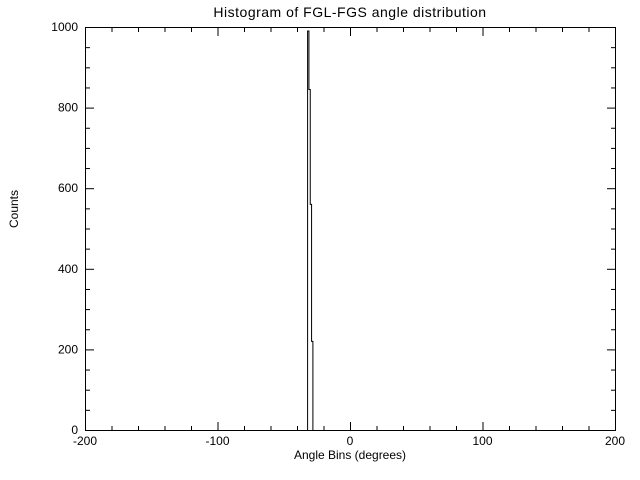  Describe the element at coordinates (615, 441) in the screenshot. I see `x-tick-label: 200` at that location.